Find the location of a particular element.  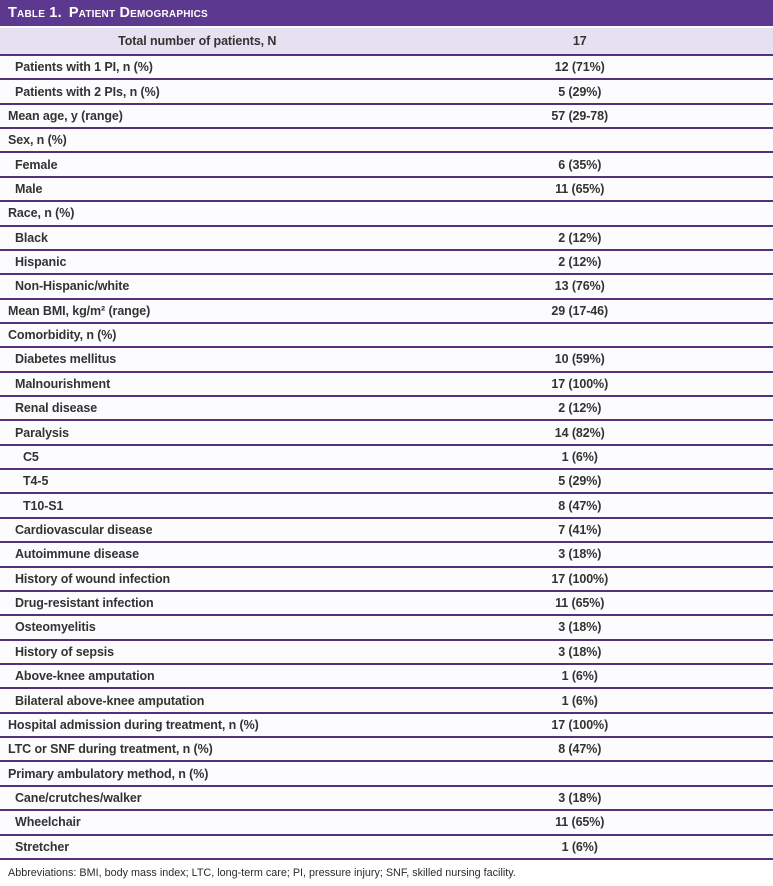

table-row: Comorbidity, n (%) is located at coordinates (386, 336).